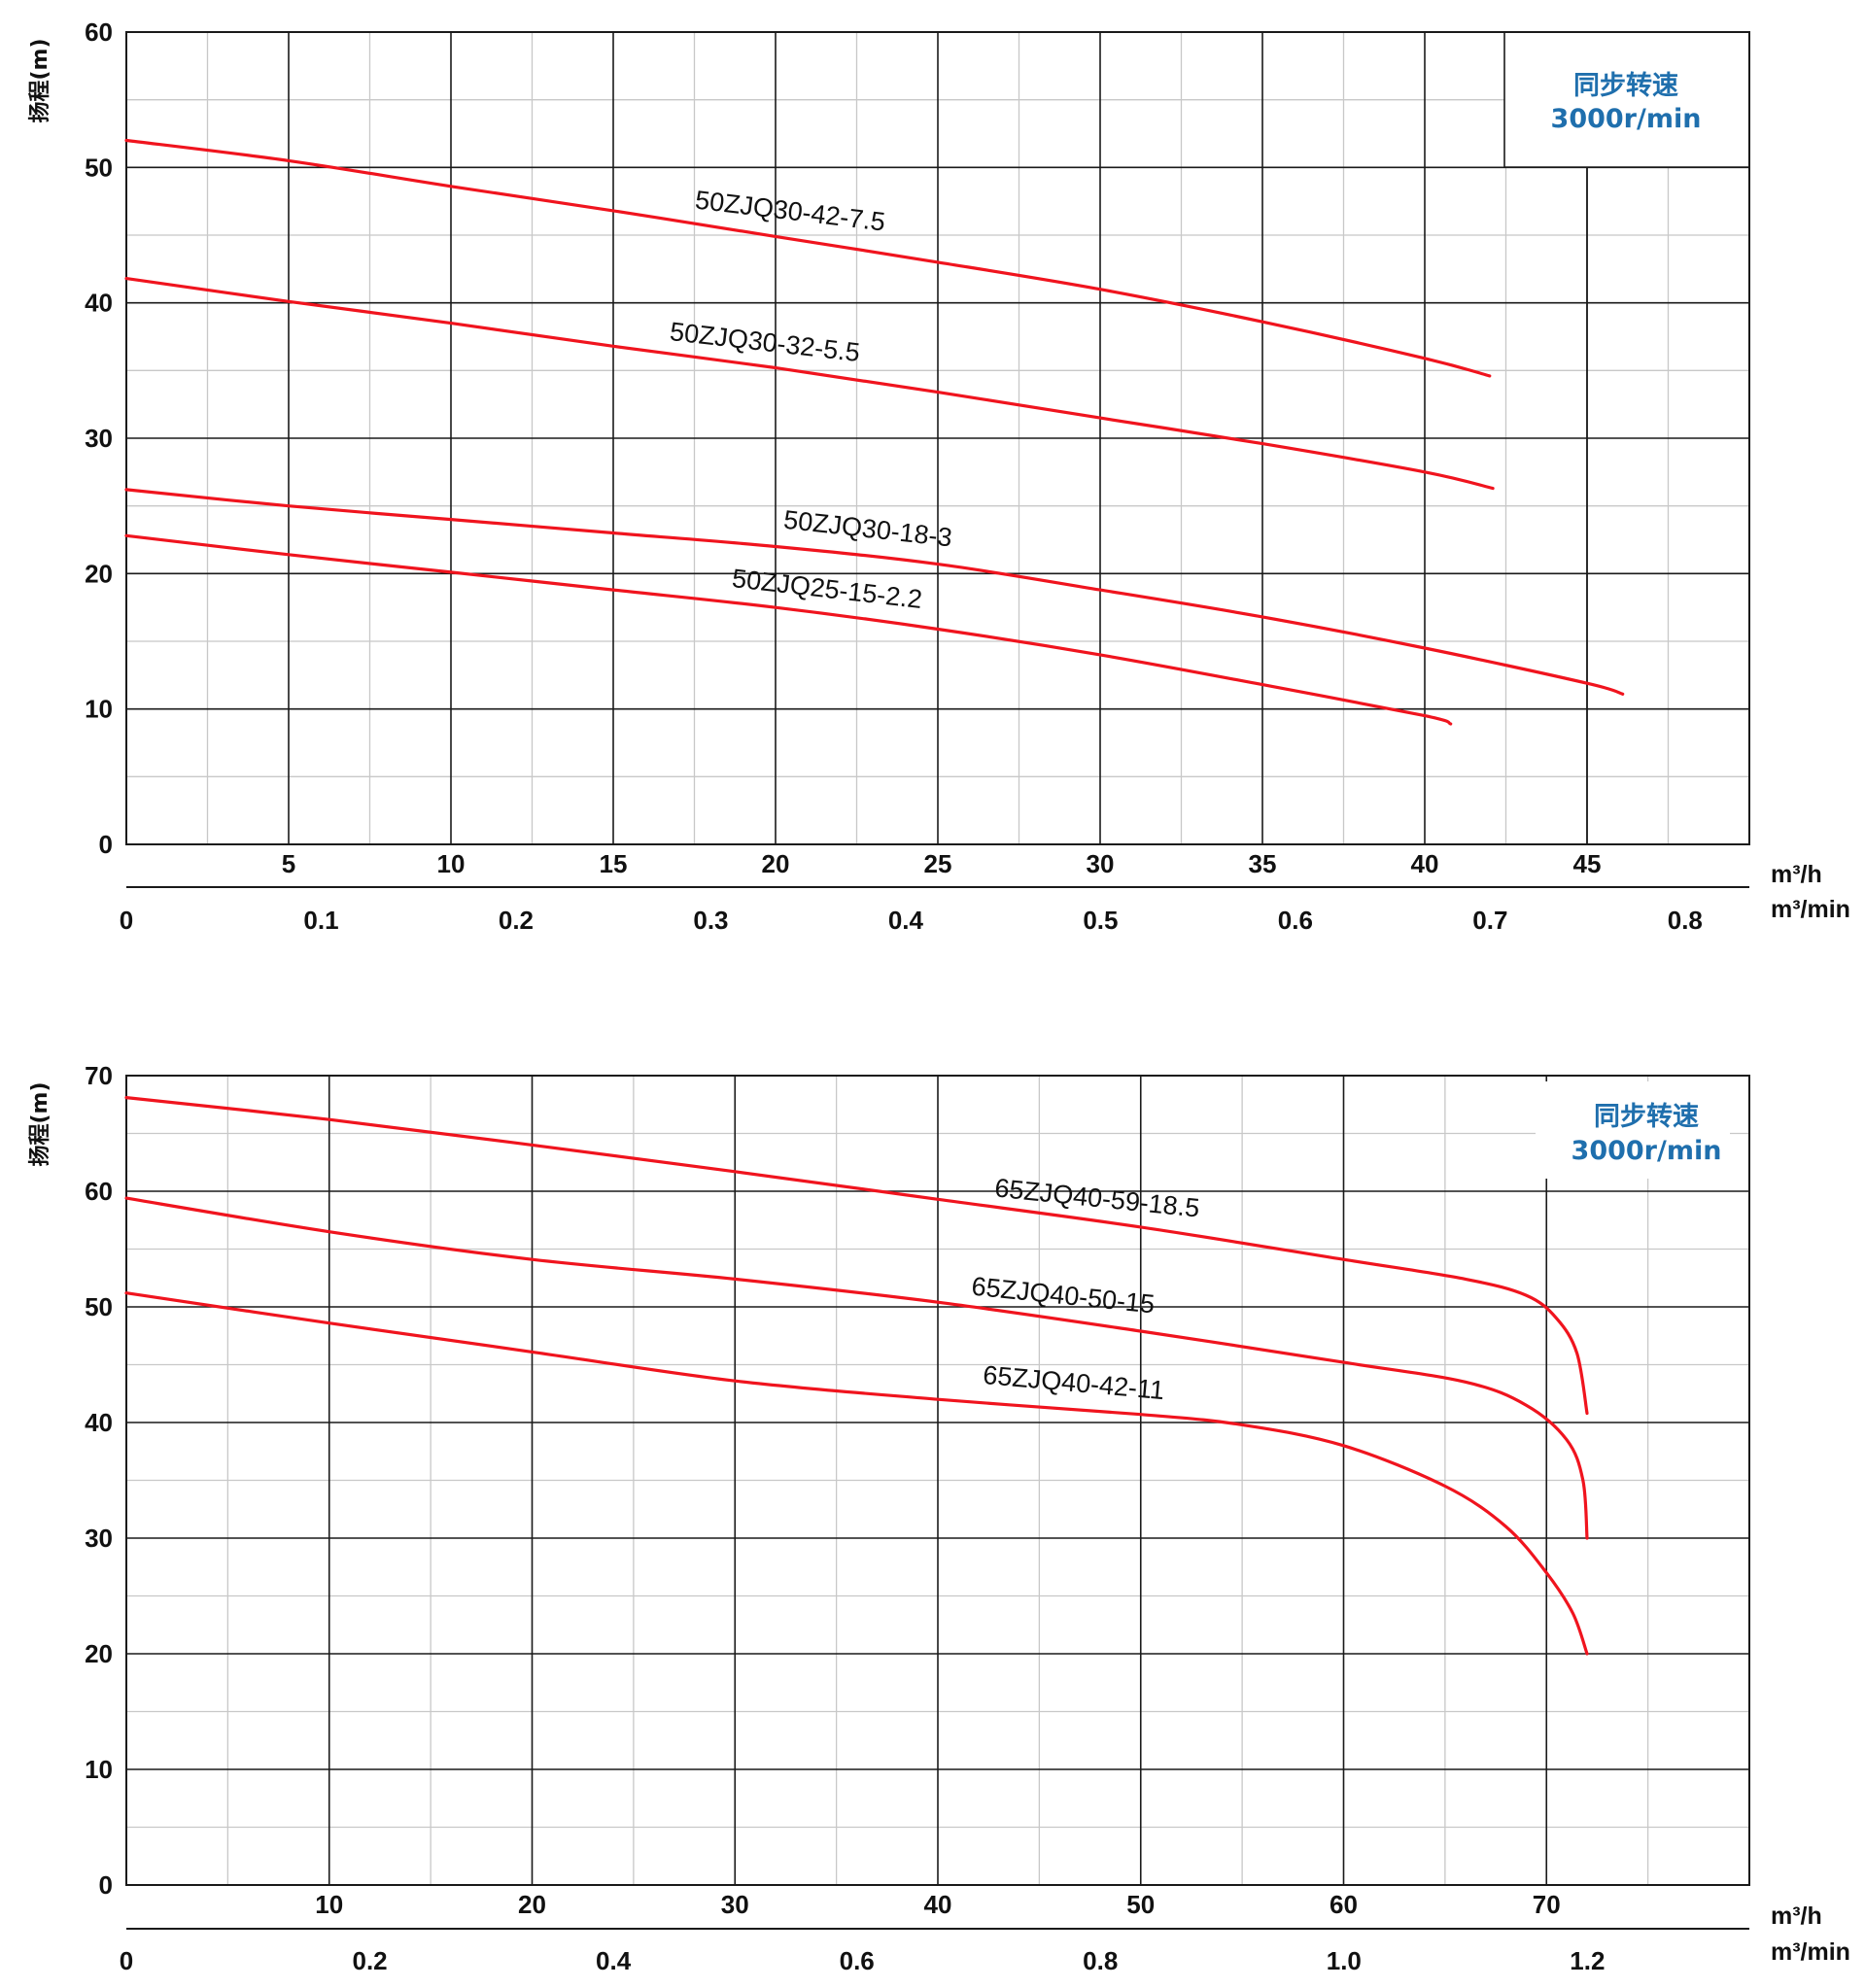  What do you see at coordinates (1344, 1904) in the screenshot?
I see `x-tick-label-m3h: 60` at bounding box center [1344, 1904].